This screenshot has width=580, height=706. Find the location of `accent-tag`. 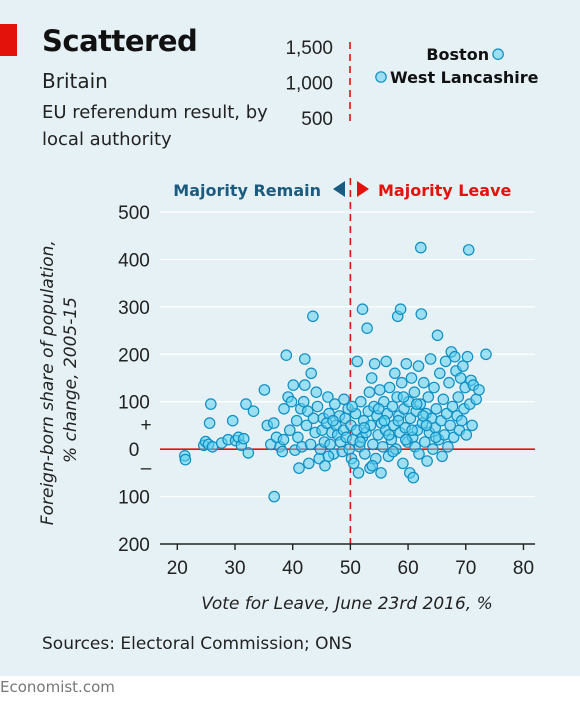

accent-tag is located at coordinates (8, 40).